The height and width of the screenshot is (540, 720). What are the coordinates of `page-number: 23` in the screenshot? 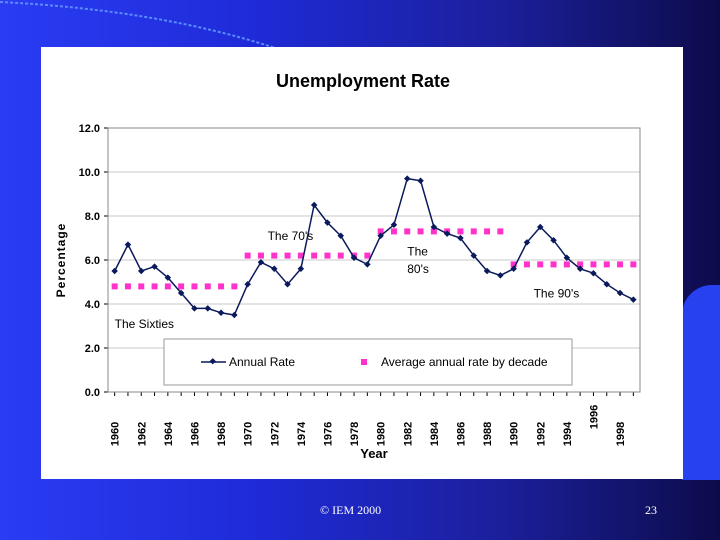 It's located at (651, 510).